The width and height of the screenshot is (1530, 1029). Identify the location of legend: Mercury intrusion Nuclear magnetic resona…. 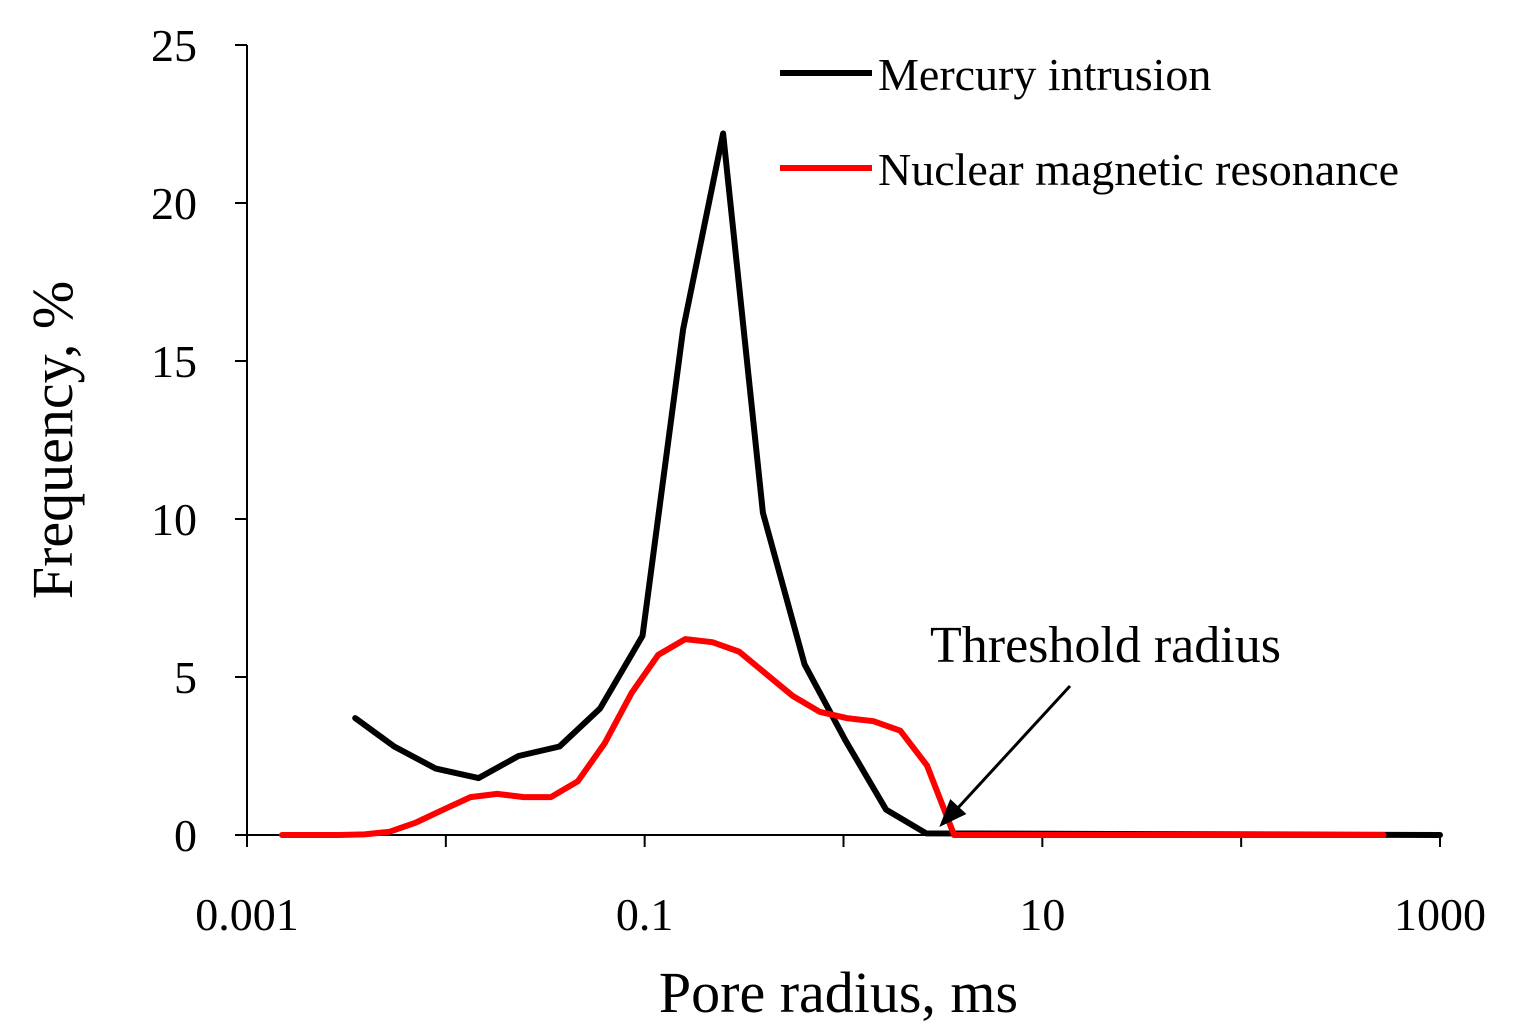
(1089, 122).